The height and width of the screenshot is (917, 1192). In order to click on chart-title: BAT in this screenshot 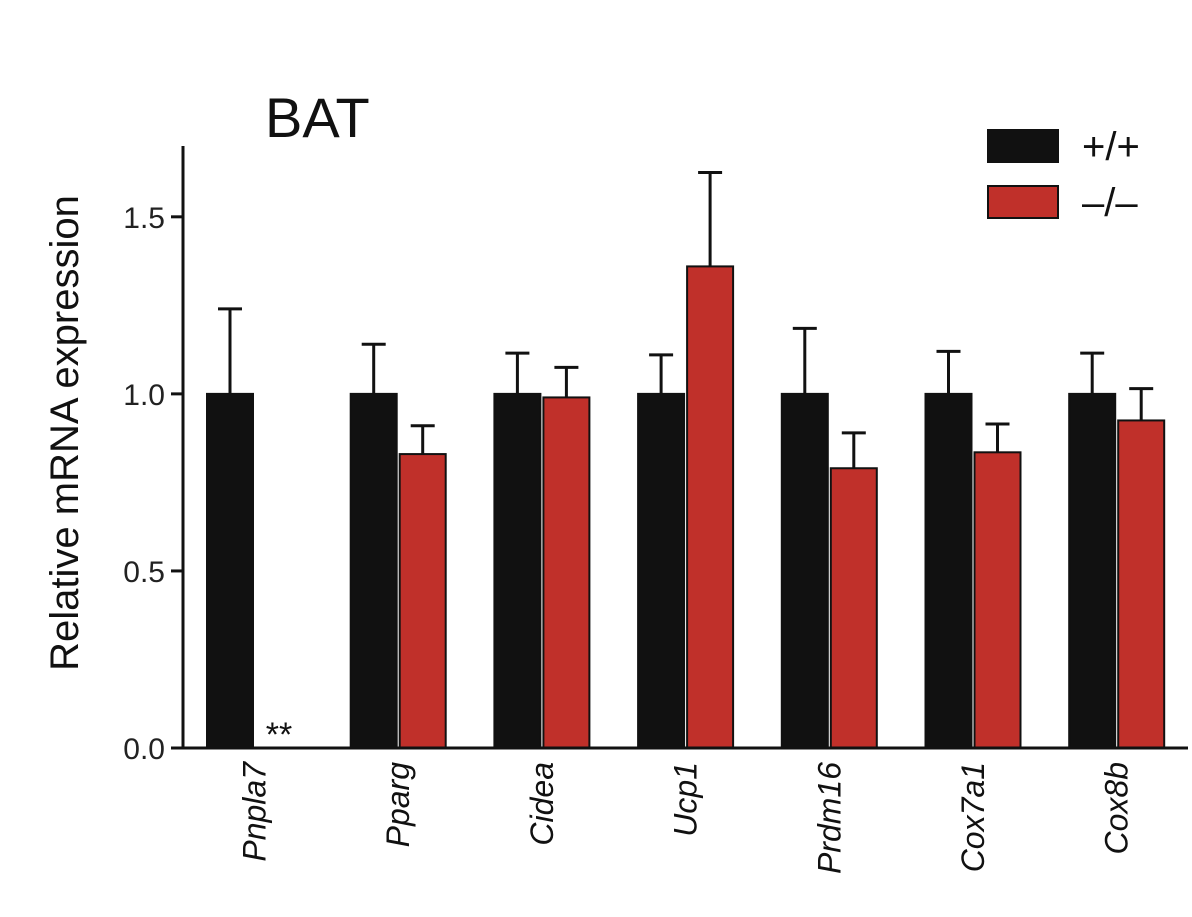, I will do `click(317, 117)`.